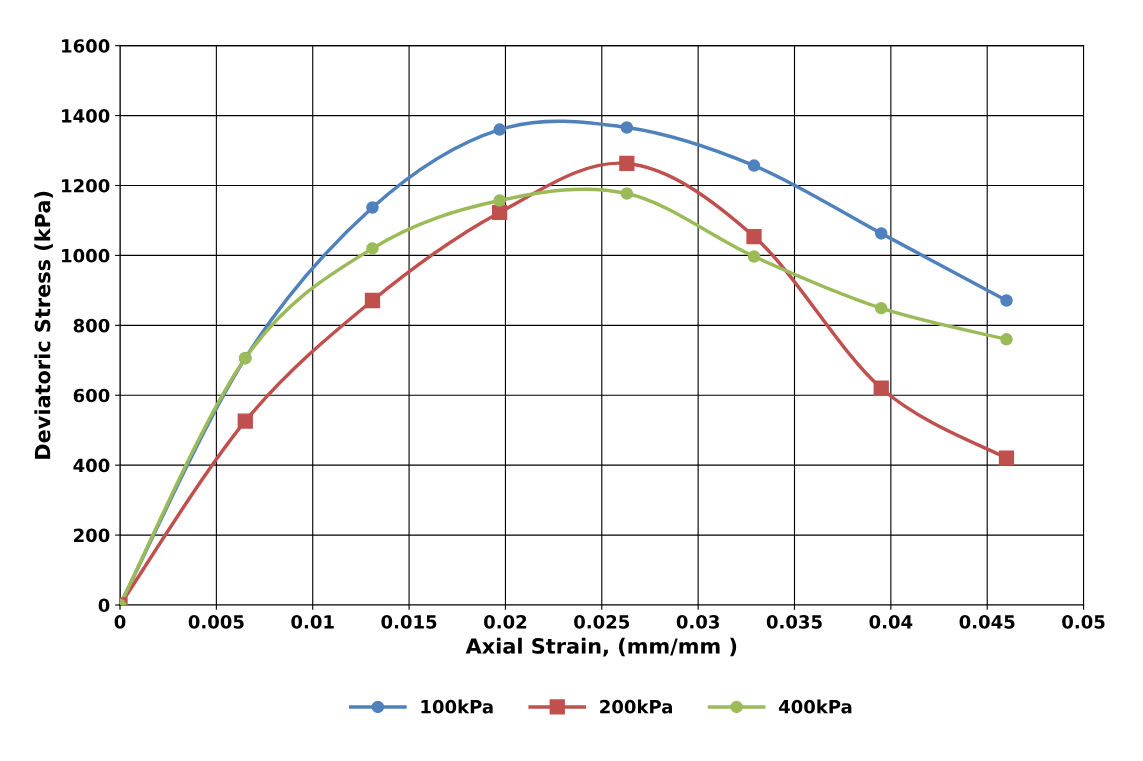 This screenshot has width=1143, height=761. What do you see at coordinates (91, 325) in the screenshot?
I see `y-tick-label: 800` at bounding box center [91, 325].